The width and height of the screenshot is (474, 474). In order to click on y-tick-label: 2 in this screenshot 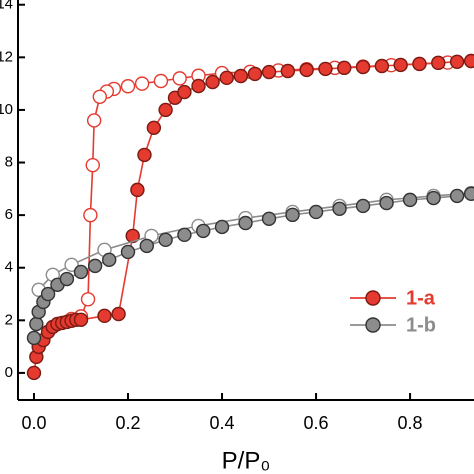, I will do `click(9, 319)`.